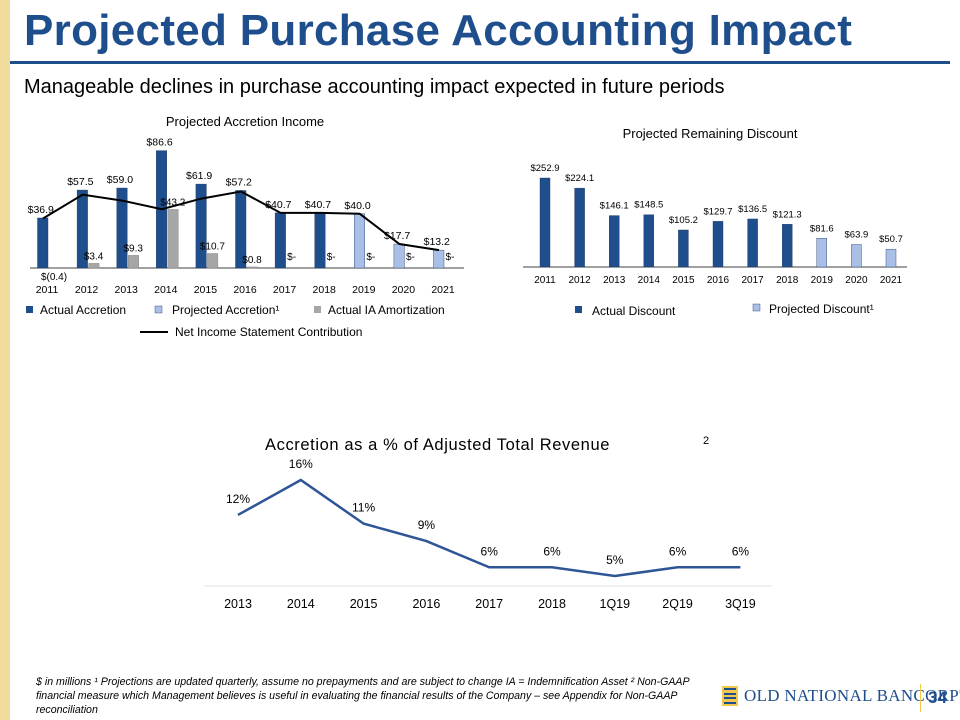 Image resolution: width=960 pixels, height=720 pixels. I want to click on accretion-label-2021: $13.2, so click(437, 242).